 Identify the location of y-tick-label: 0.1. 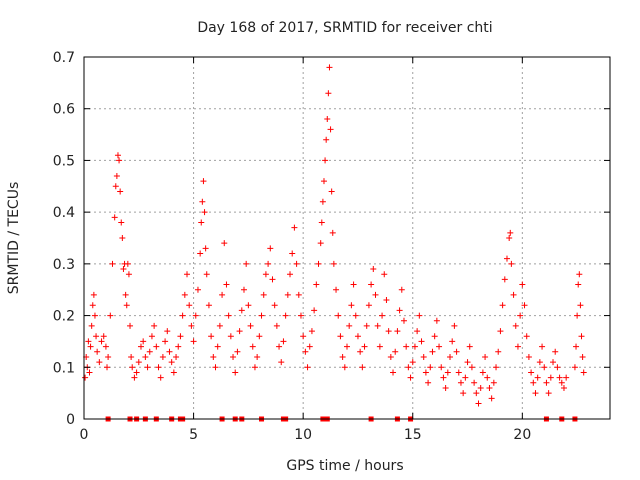
(64, 368).